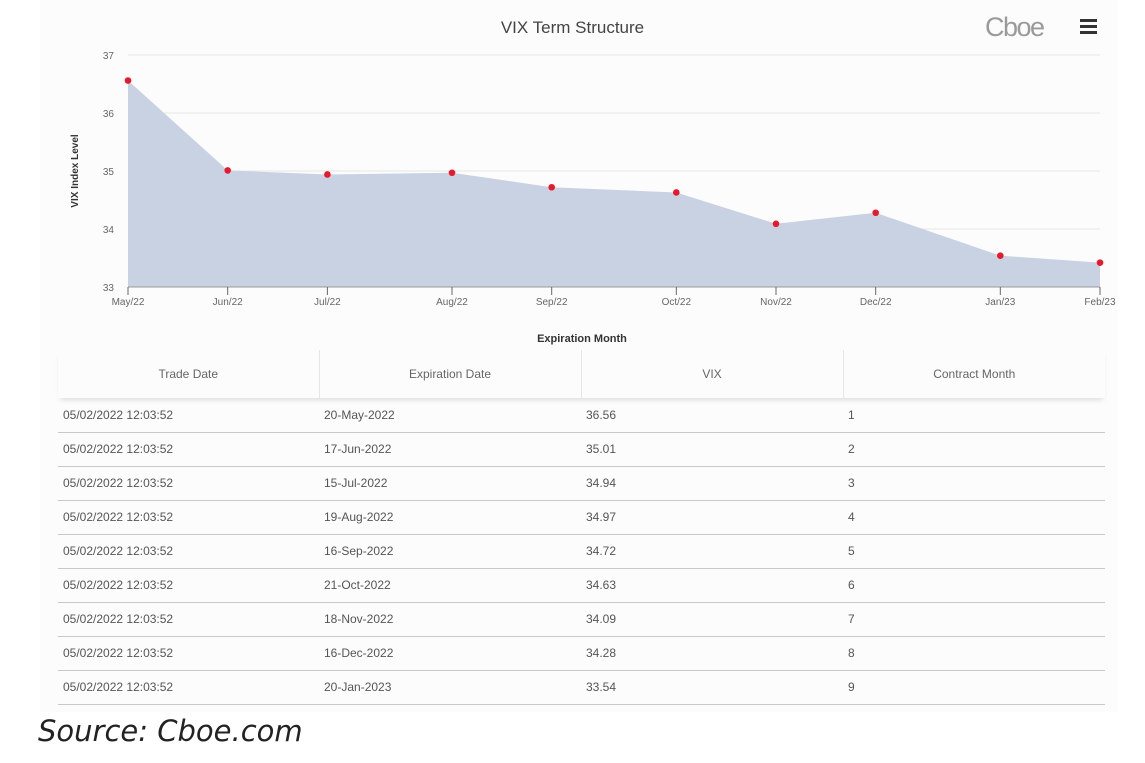  I want to click on x-tick-label: Jan/23, so click(1000, 302).